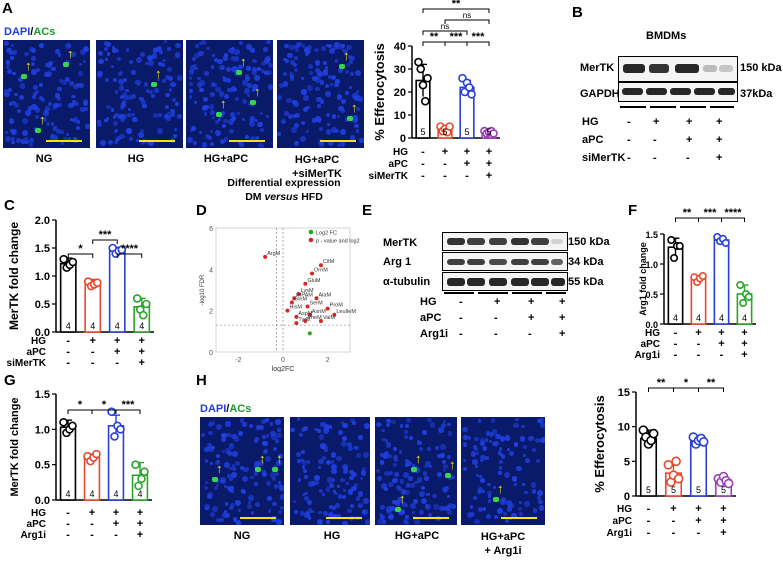  Describe the element at coordinates (661, 383) in the screenshot. I see `significance-label: **` at that location.